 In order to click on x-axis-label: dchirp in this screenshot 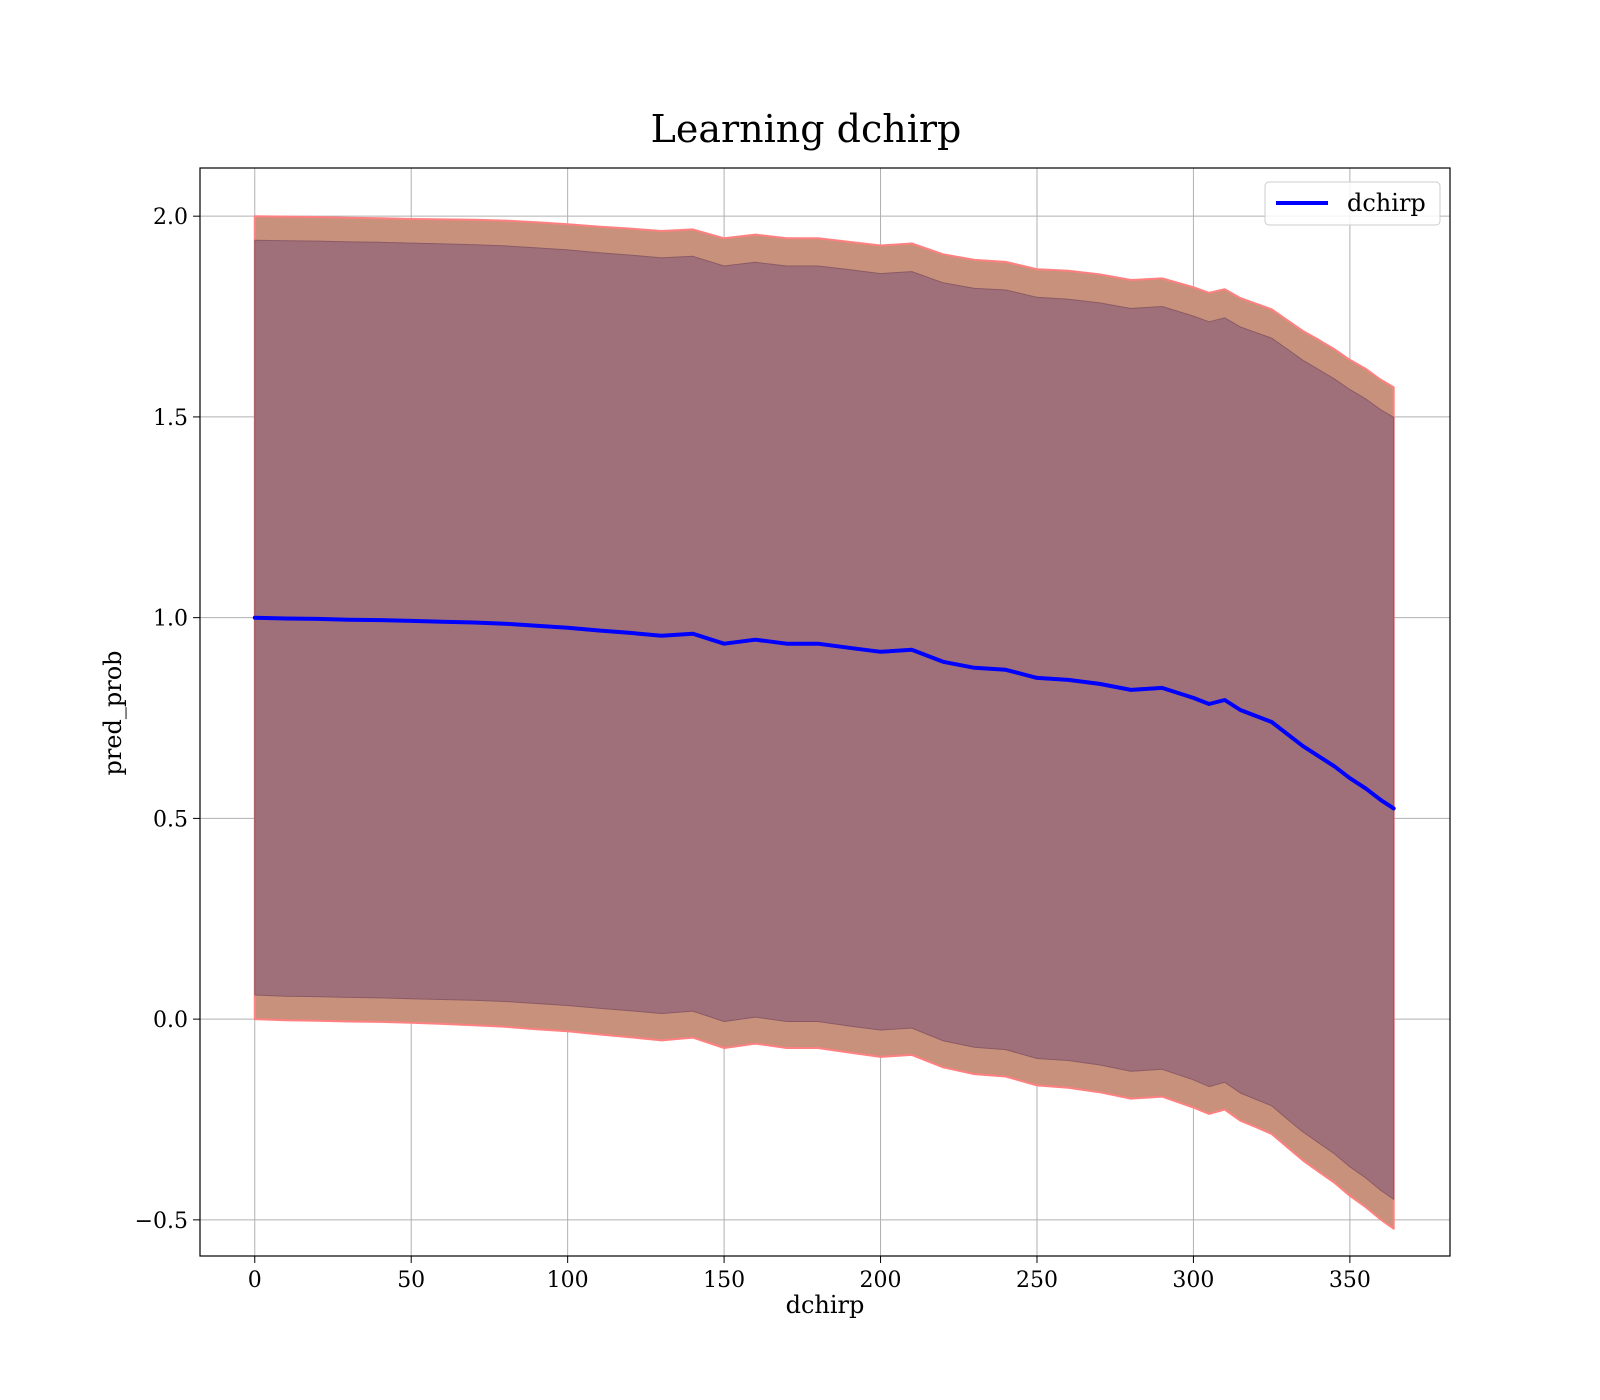, I will do `click(825, 1305)`.